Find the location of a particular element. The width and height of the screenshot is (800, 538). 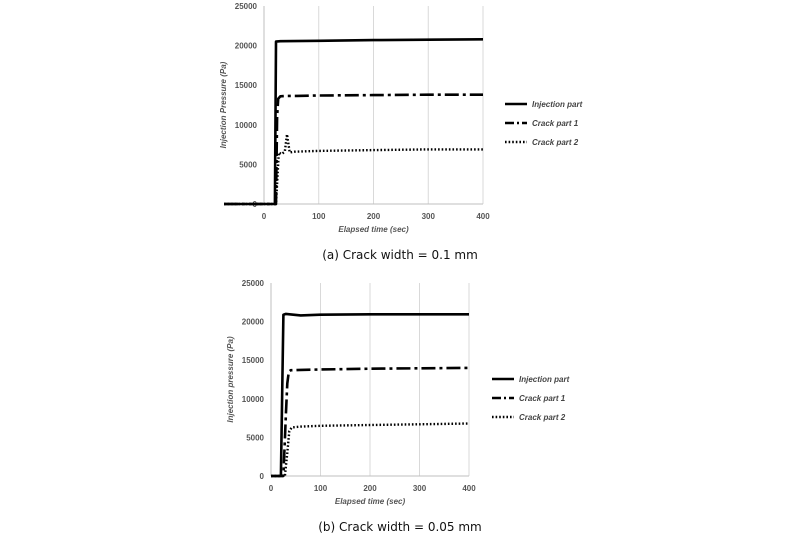

chart-caption: (b) Crack width = 0.05 mm is located at coordinates (400, 527).